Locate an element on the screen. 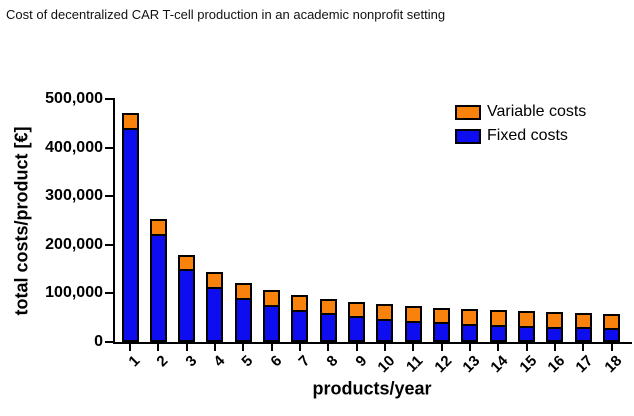  x-tick-label: 3 is located at coordinates (191, 361).